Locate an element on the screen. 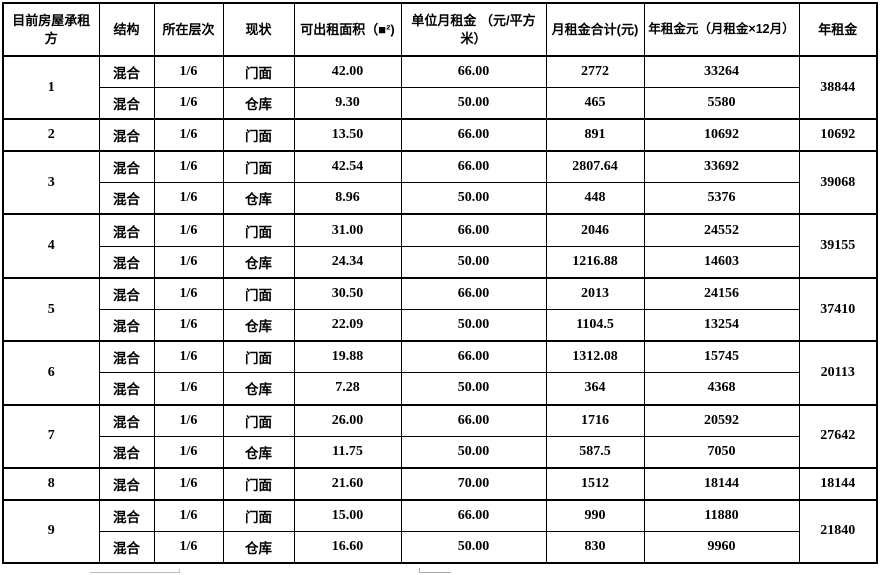 Image resolution: width=880 pixels, height=575 pixels. cell-area: 11.75 is located at coordinates (347, 452).